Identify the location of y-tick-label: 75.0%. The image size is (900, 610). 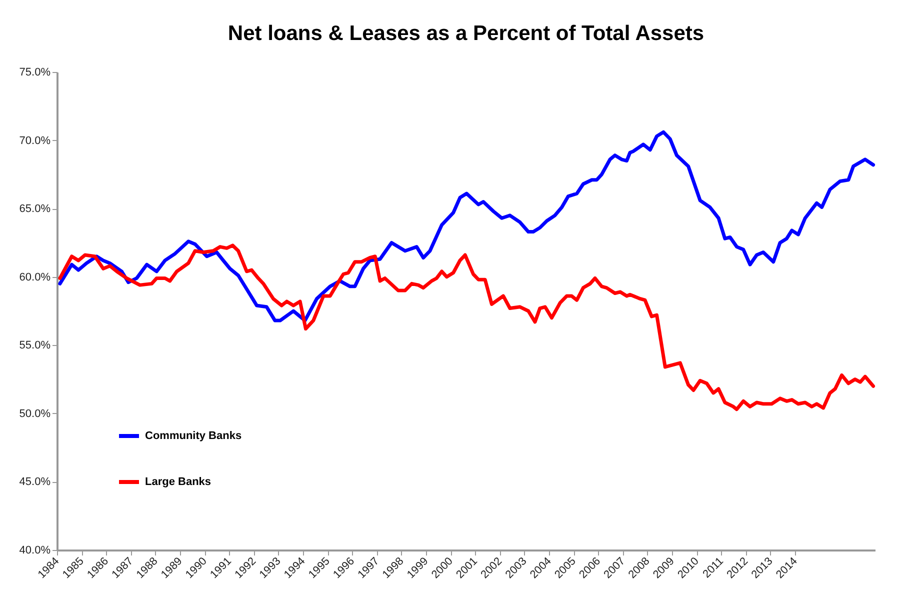
(35, 72).